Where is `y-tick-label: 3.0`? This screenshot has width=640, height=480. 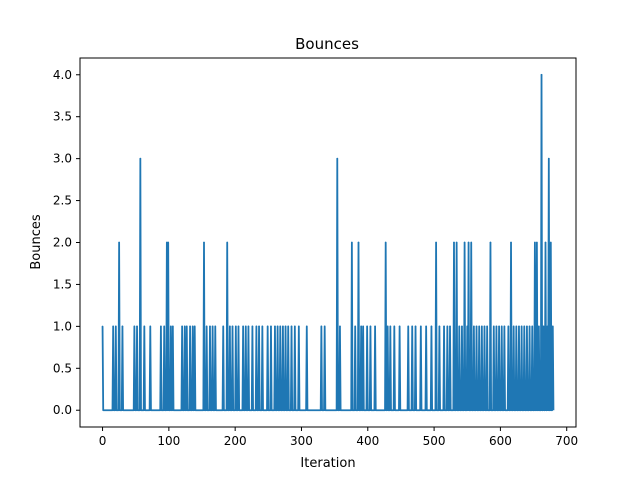
y-tick-label: 3.0 is located at coordinates (62, 159).